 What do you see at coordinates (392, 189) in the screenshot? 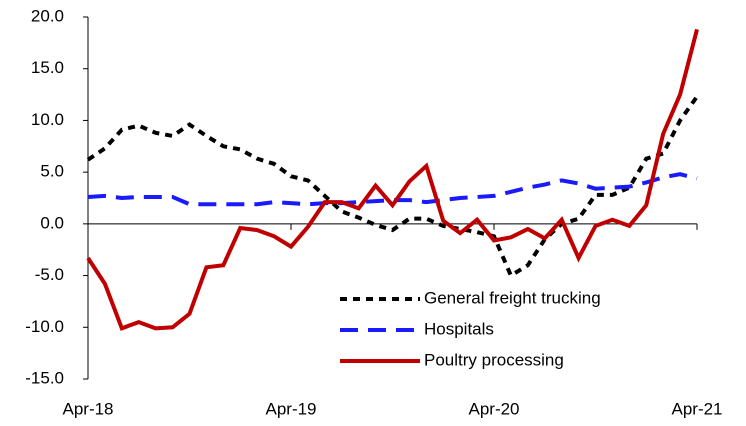
I see `series-line` at bounding box center [392, 189].